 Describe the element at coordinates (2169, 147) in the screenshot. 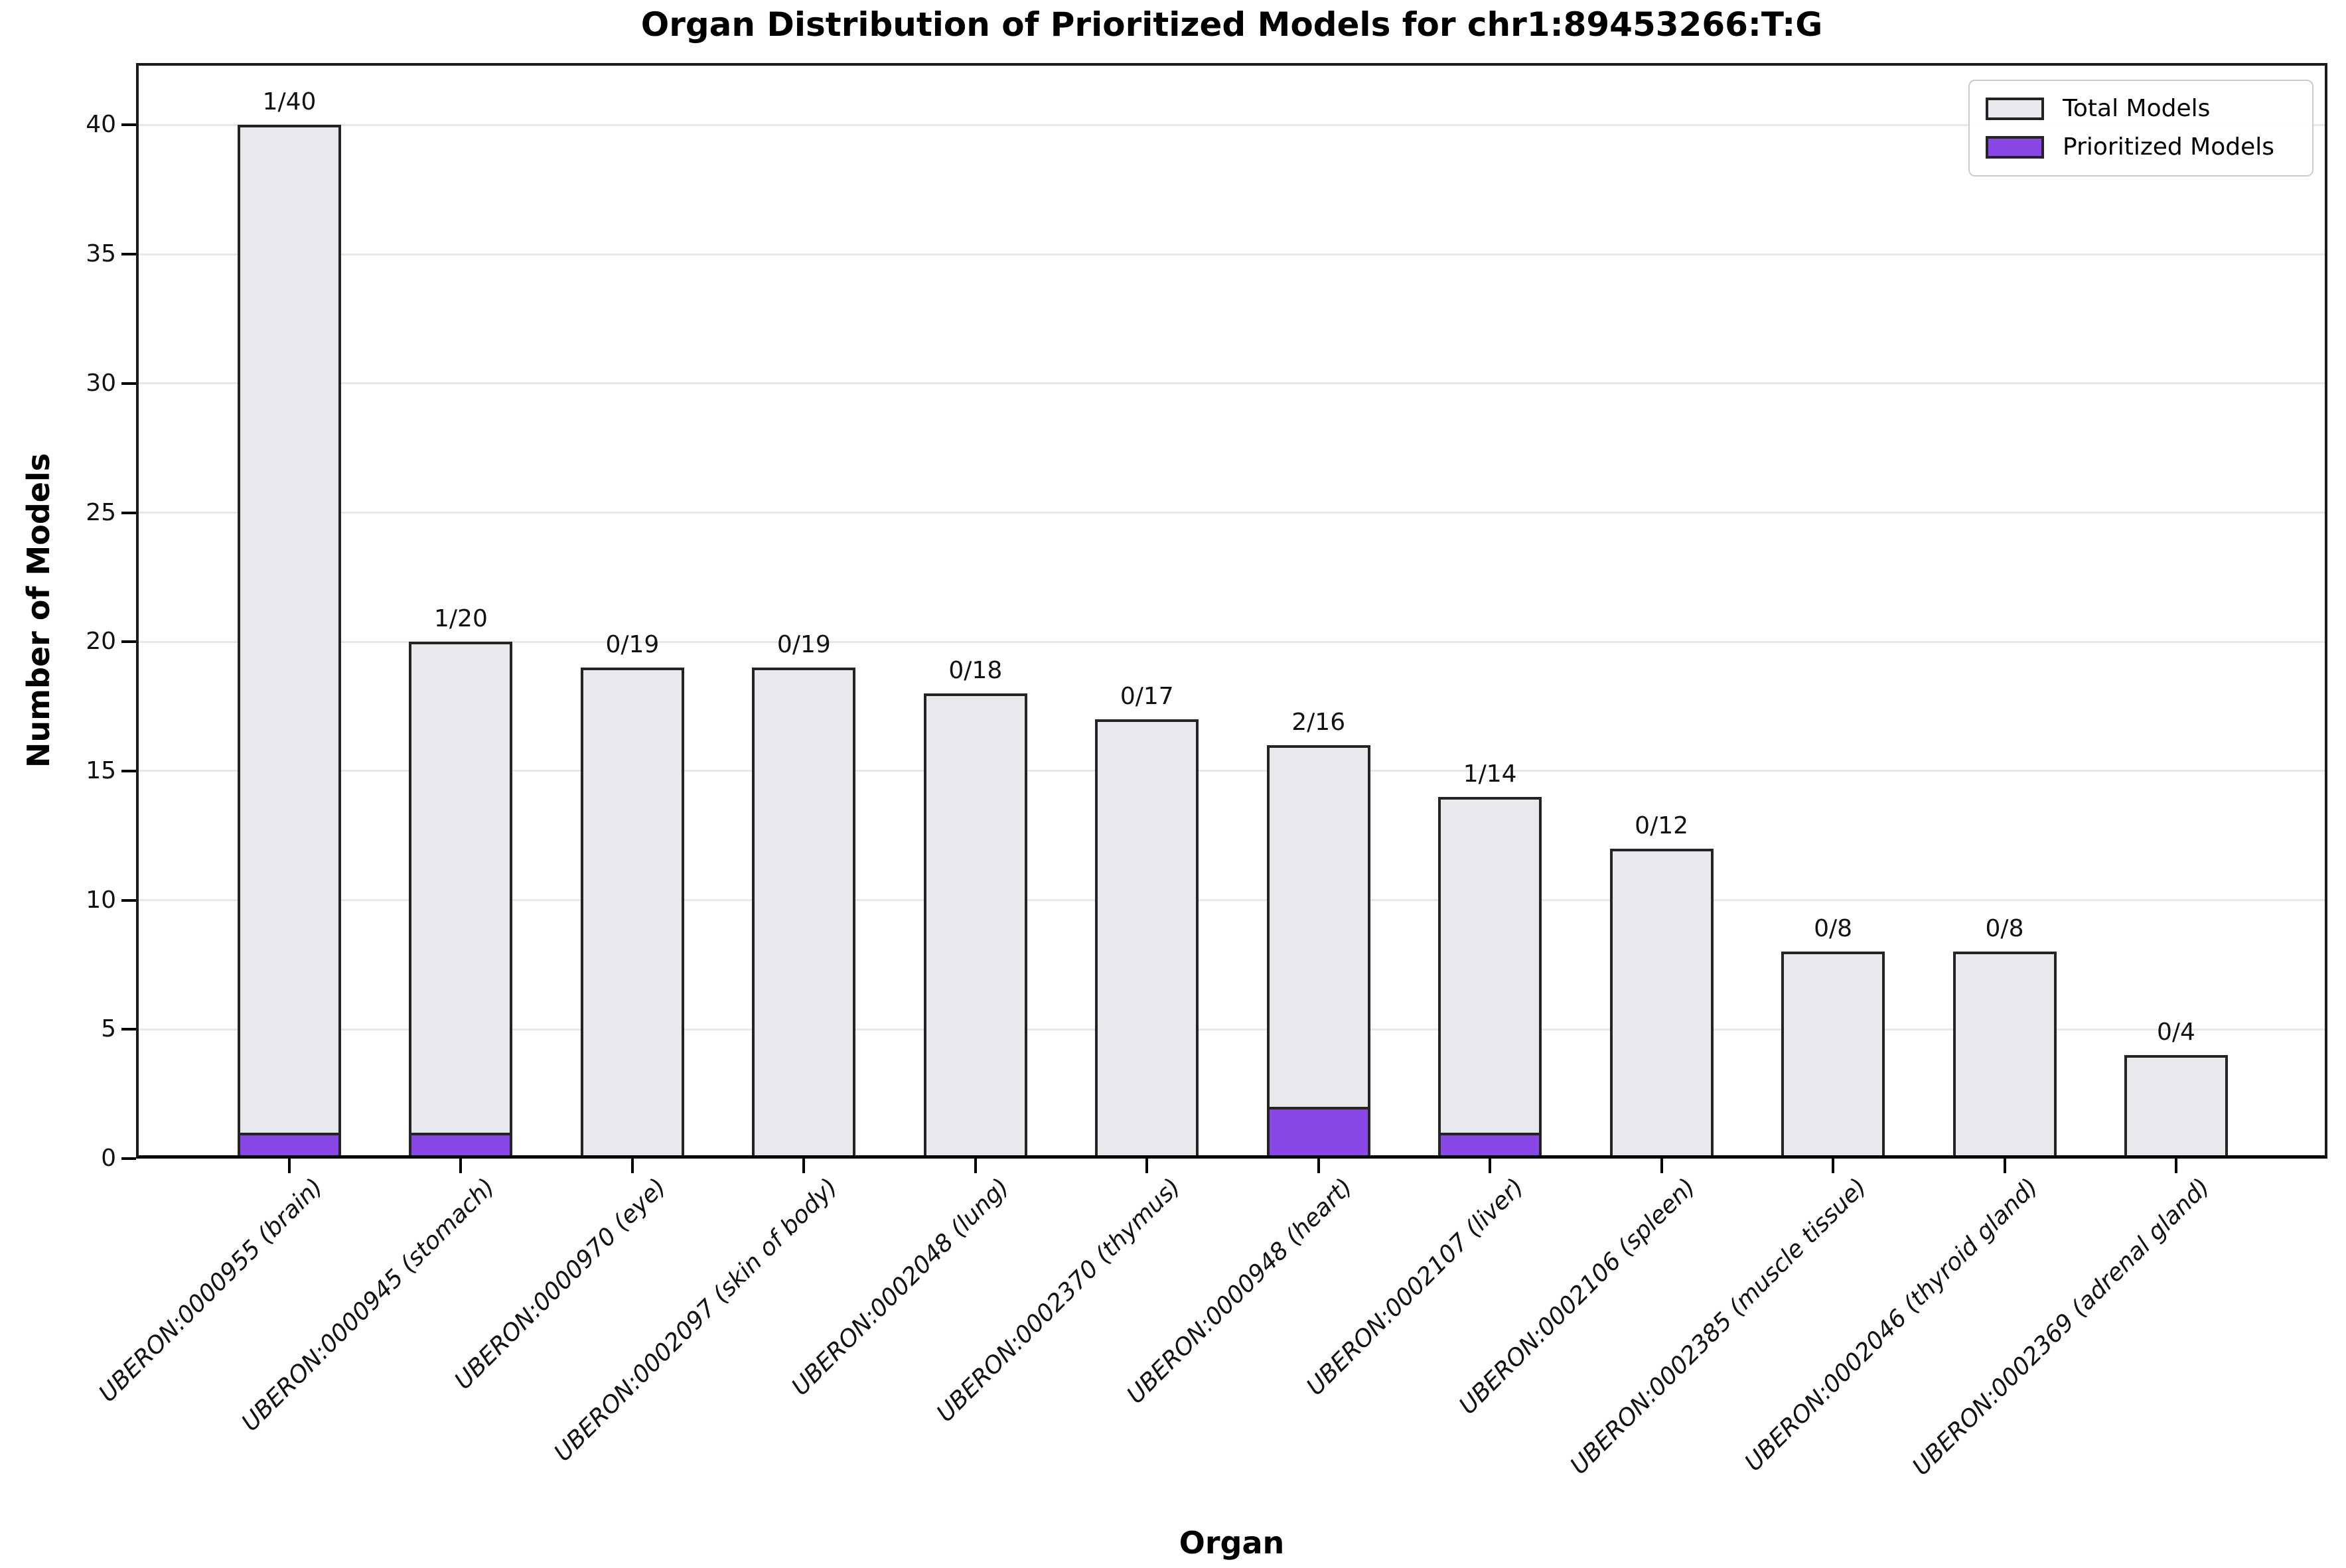

I see `legend-label-prioritized: Prioritized Models` at that location.